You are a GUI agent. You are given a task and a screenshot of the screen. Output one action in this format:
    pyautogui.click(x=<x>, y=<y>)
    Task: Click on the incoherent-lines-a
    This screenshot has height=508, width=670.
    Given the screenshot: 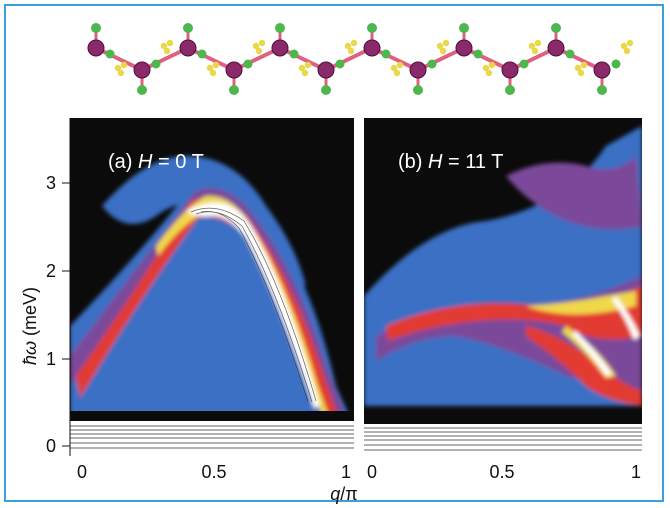 What is the action you would take?
    pyautogui.click(x=212, y=437)
    